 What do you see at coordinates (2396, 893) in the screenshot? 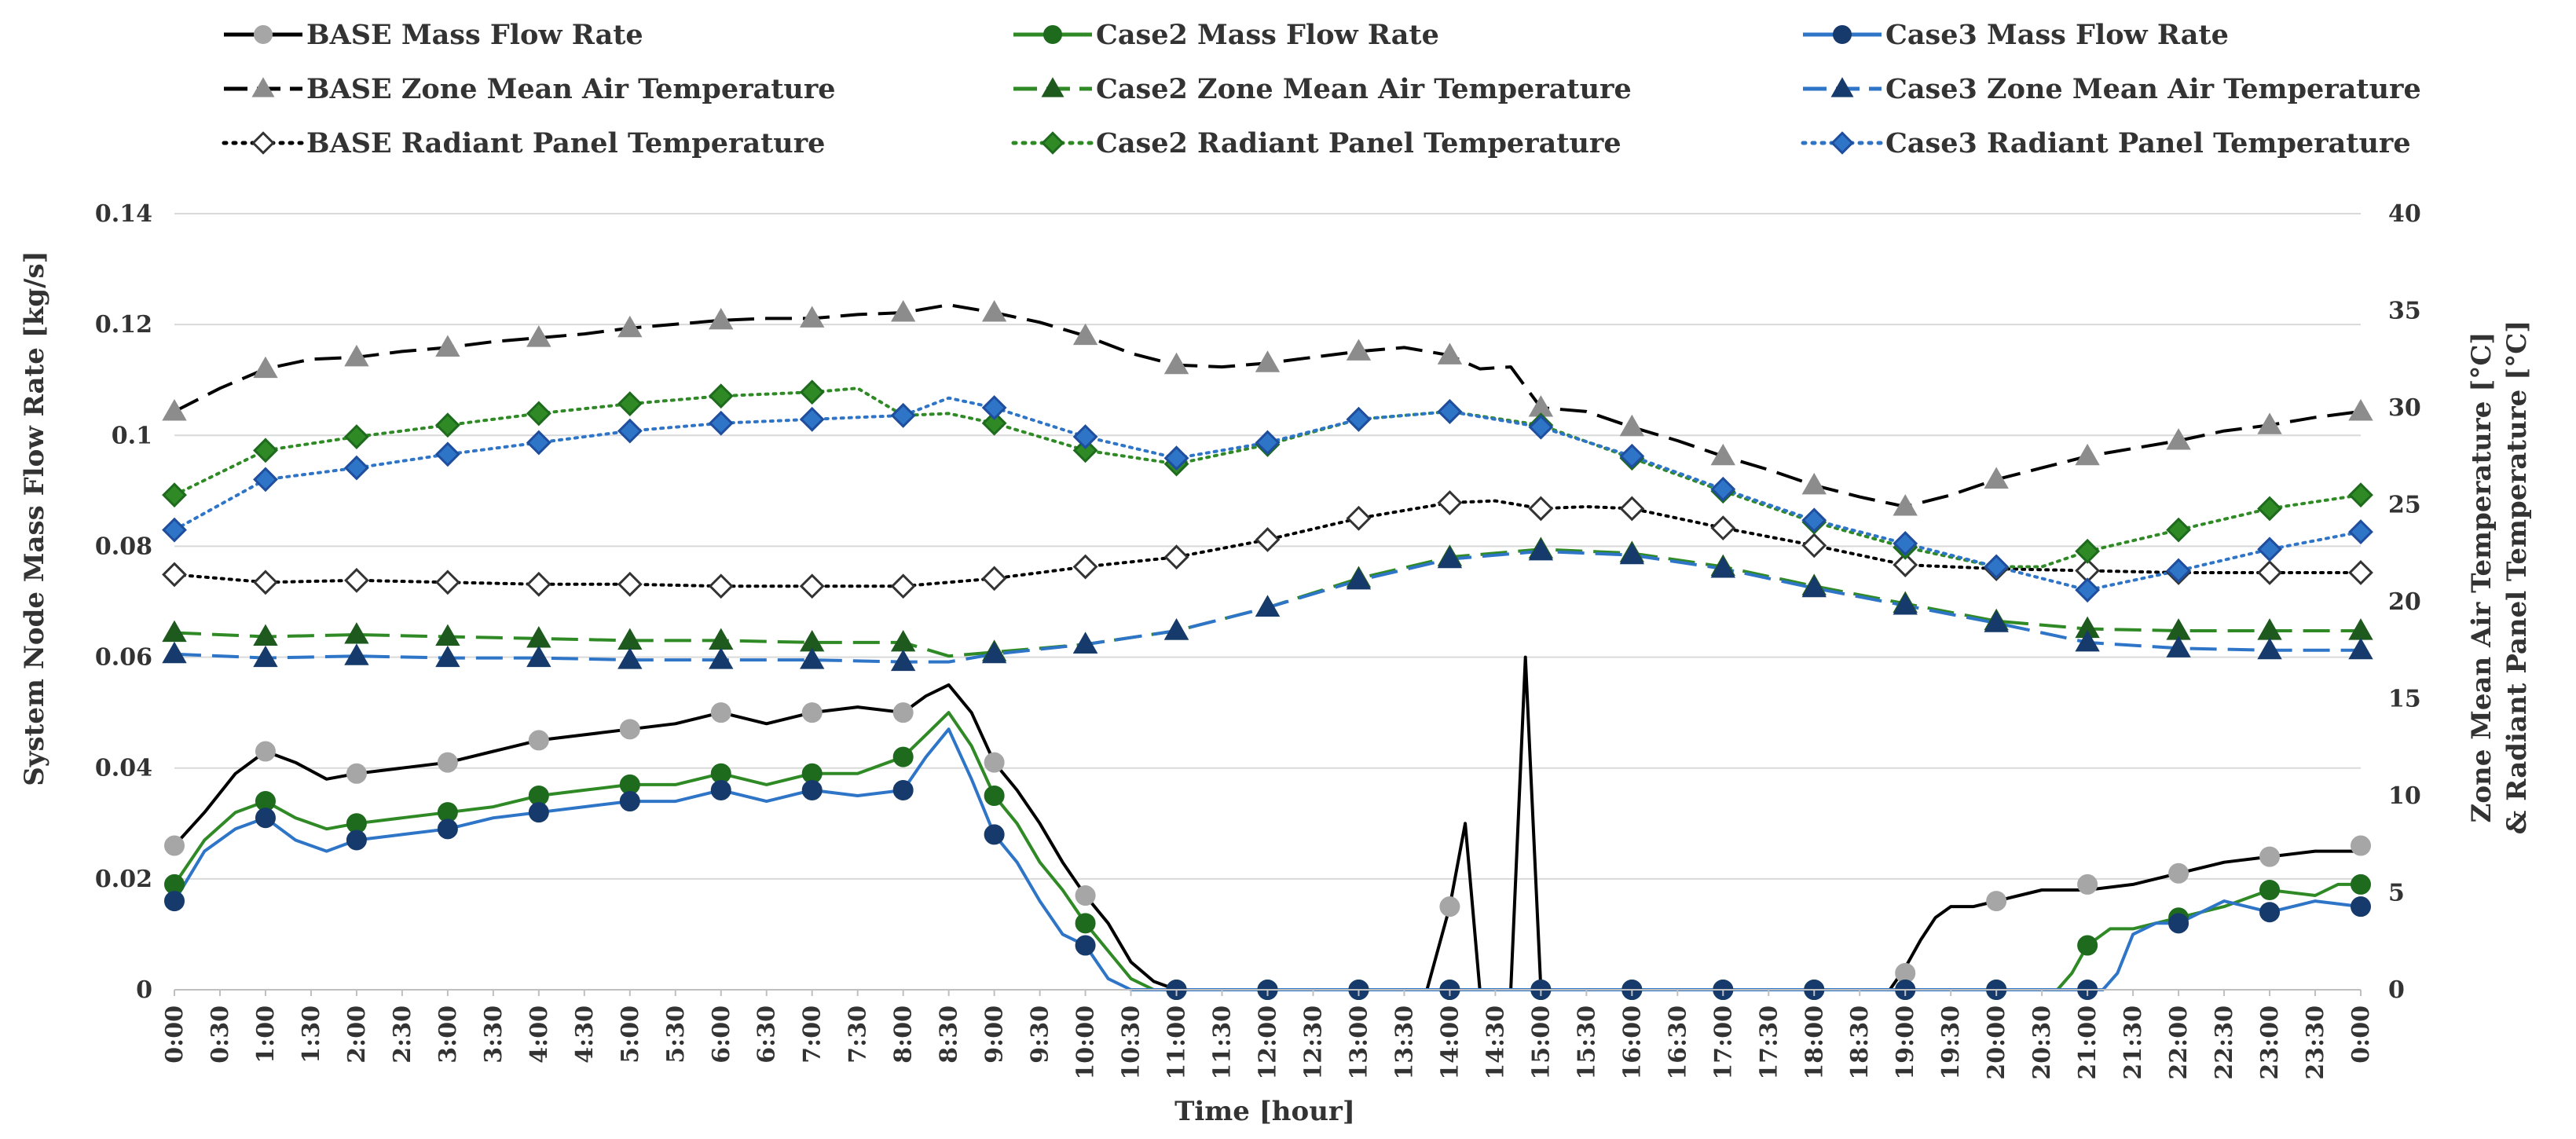
I see `right-tick-label: 5` at bounding box center [2396, 893].